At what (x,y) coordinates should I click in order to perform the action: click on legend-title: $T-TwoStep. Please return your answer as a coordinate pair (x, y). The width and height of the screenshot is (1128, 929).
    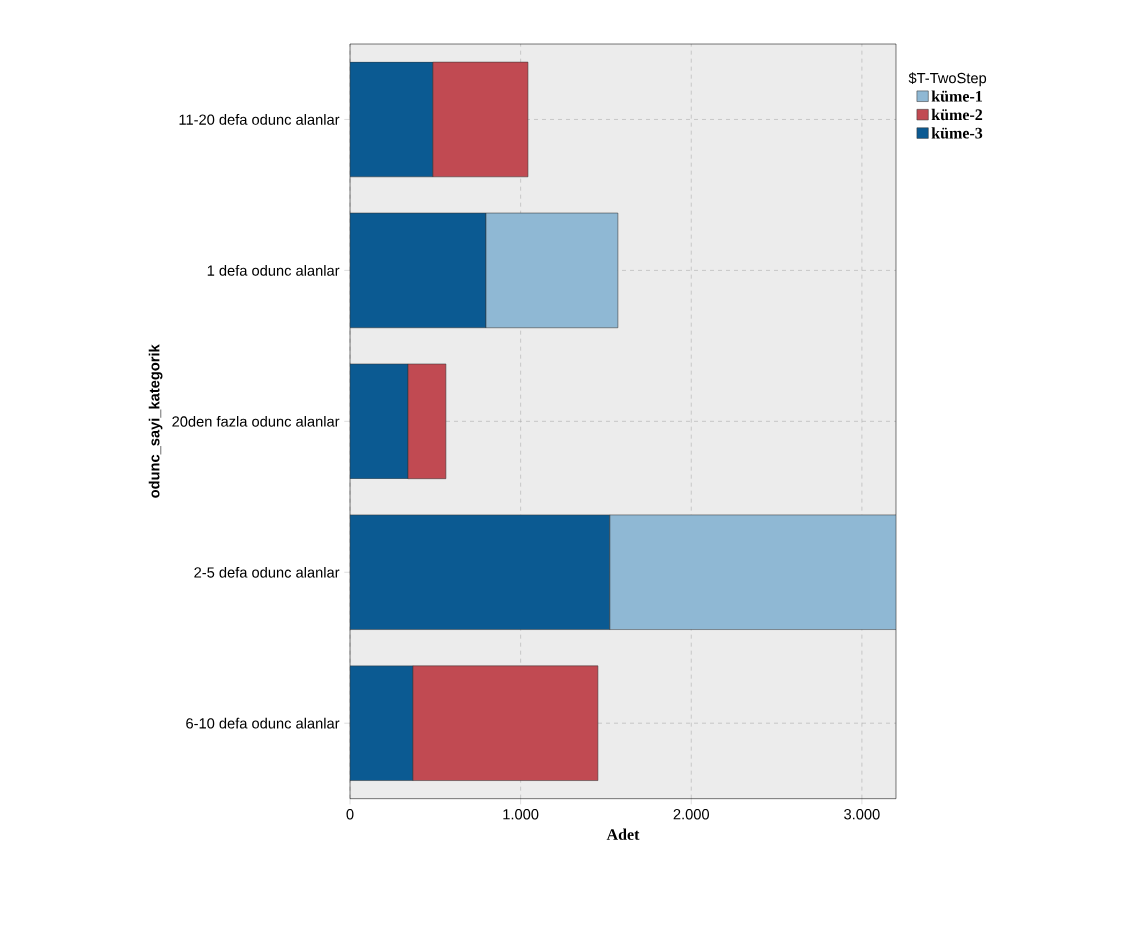
    Looking at the image, I should click on (947, 79).